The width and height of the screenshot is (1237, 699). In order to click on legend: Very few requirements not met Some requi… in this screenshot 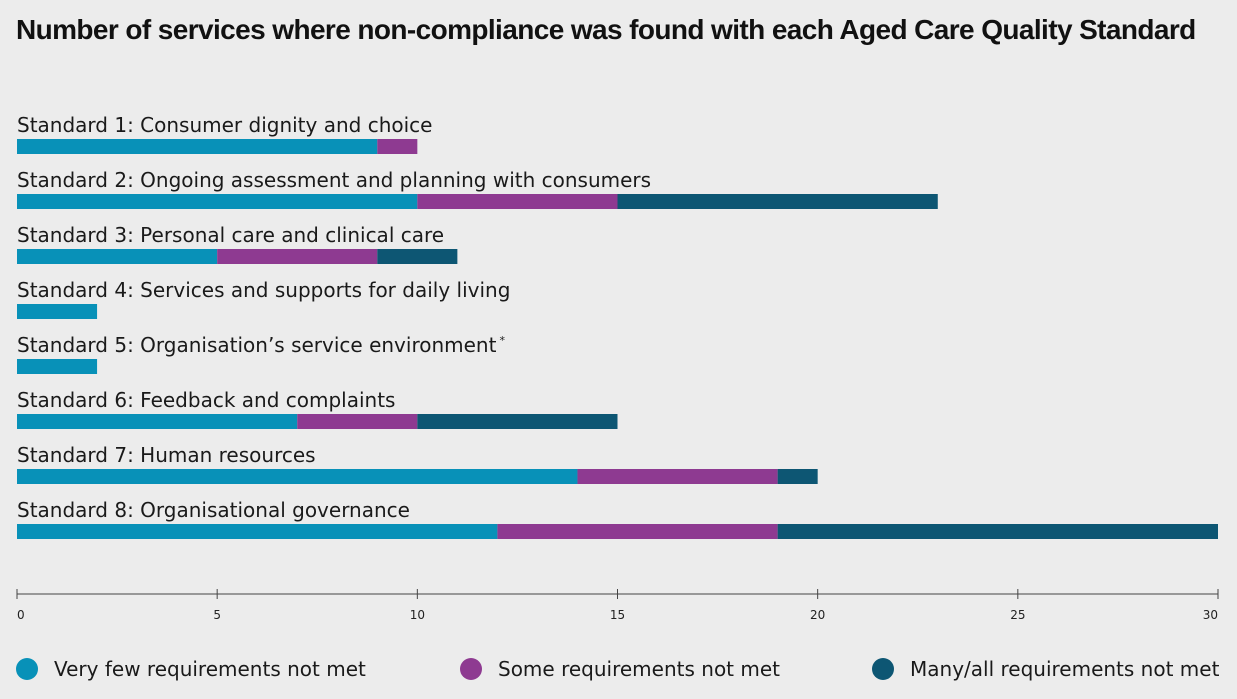, I will do `click(618, 672)`.